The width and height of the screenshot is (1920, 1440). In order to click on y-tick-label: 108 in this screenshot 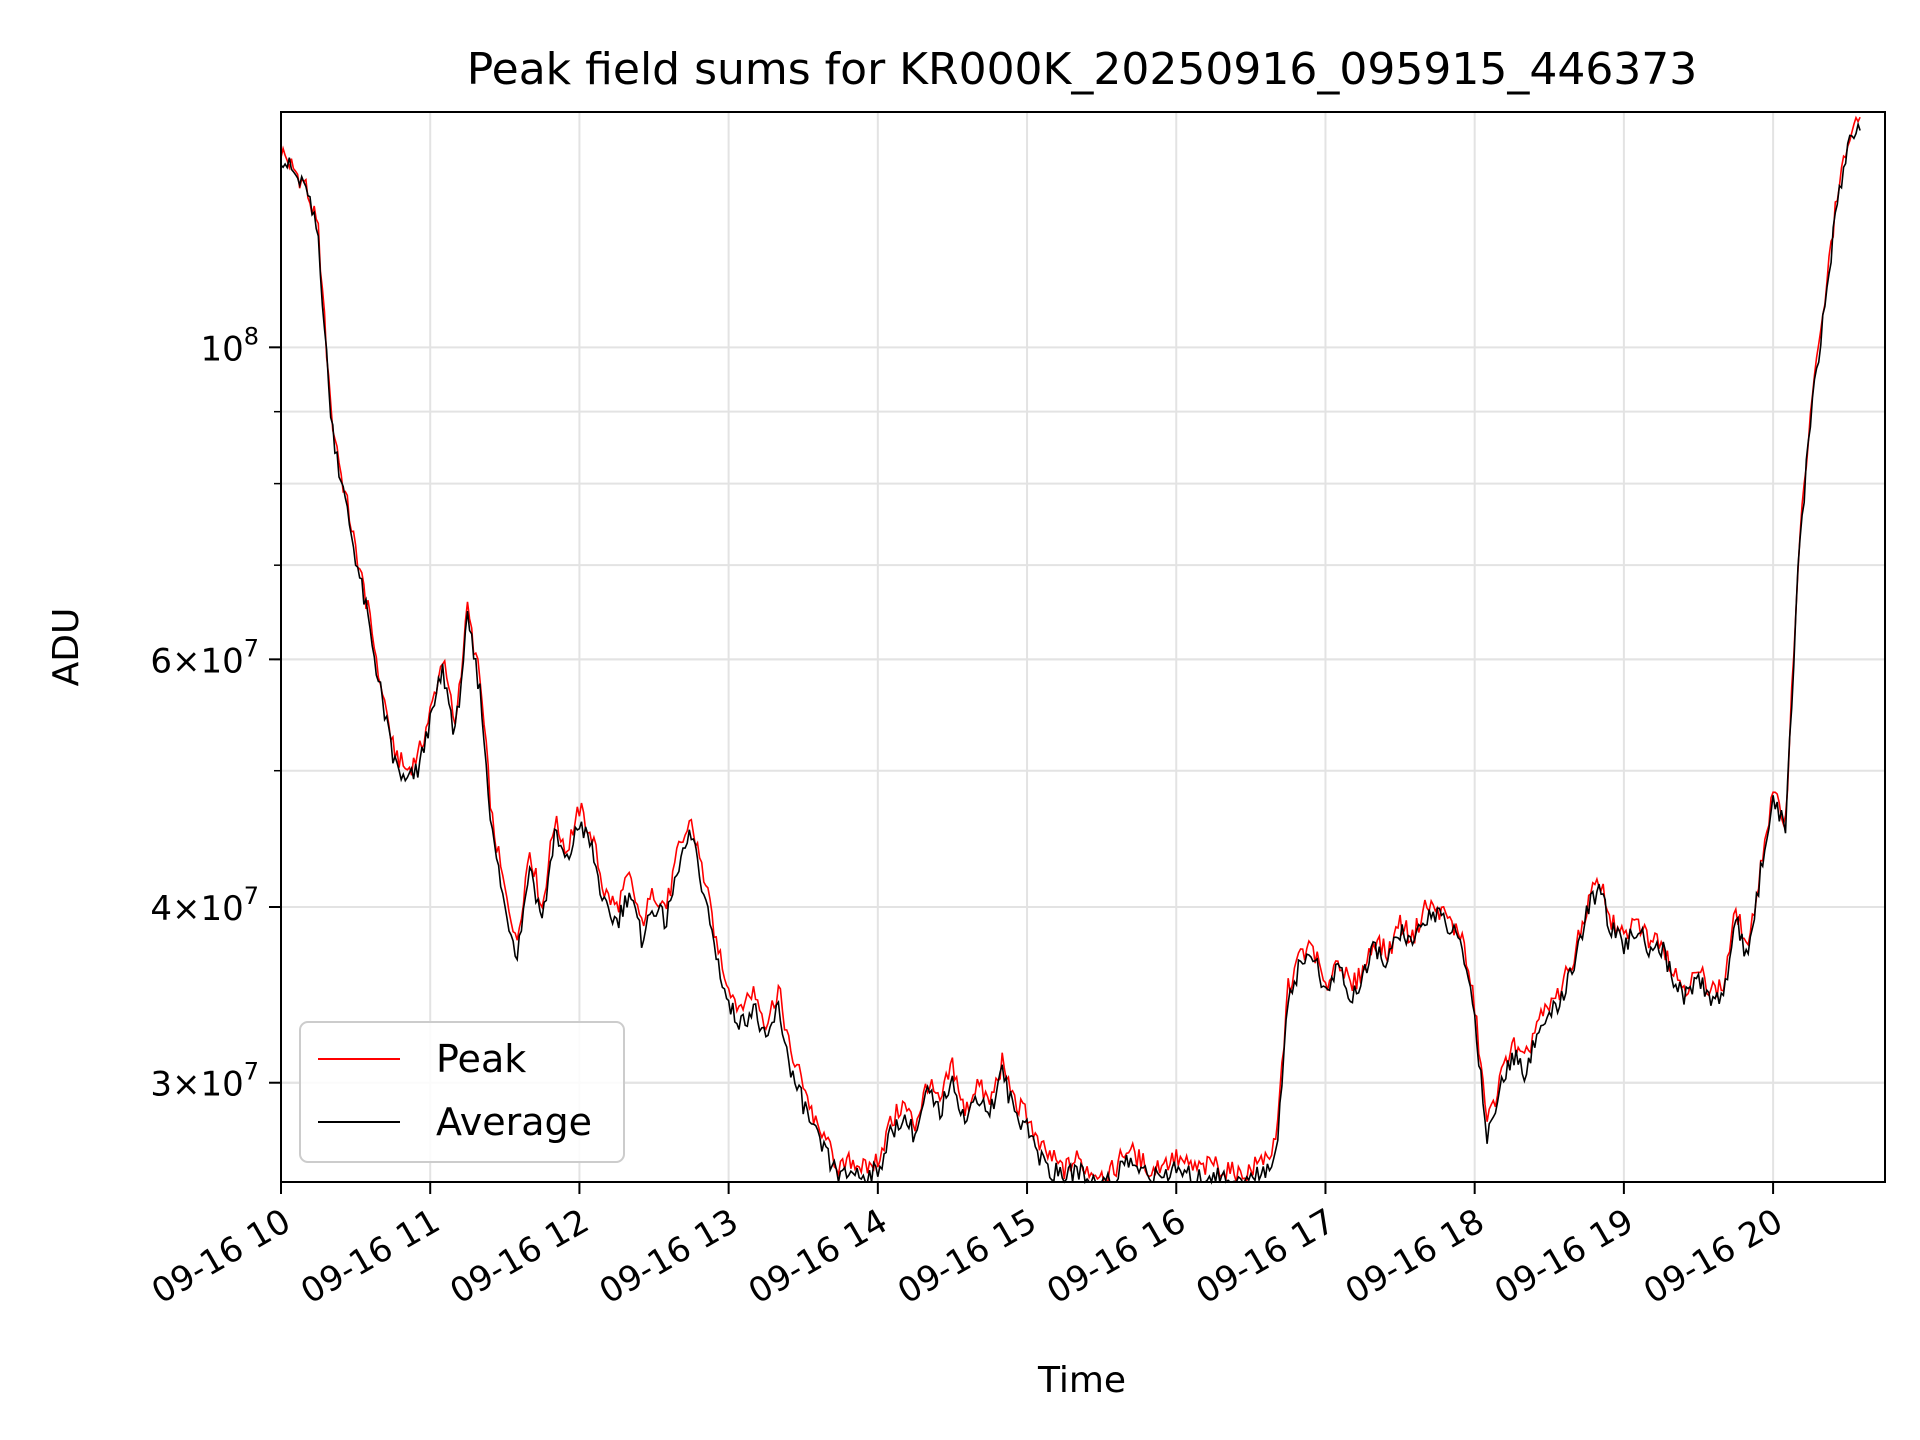, I will do `click(229, 345)`.